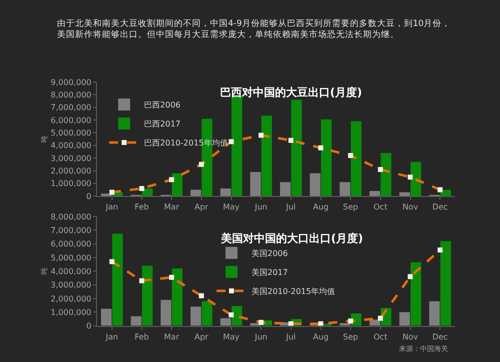  What do you see at coordinates (71, 82) in the screenshot?
I see `y-tick-label: 9,000,000` at bounding box center [71, 82].